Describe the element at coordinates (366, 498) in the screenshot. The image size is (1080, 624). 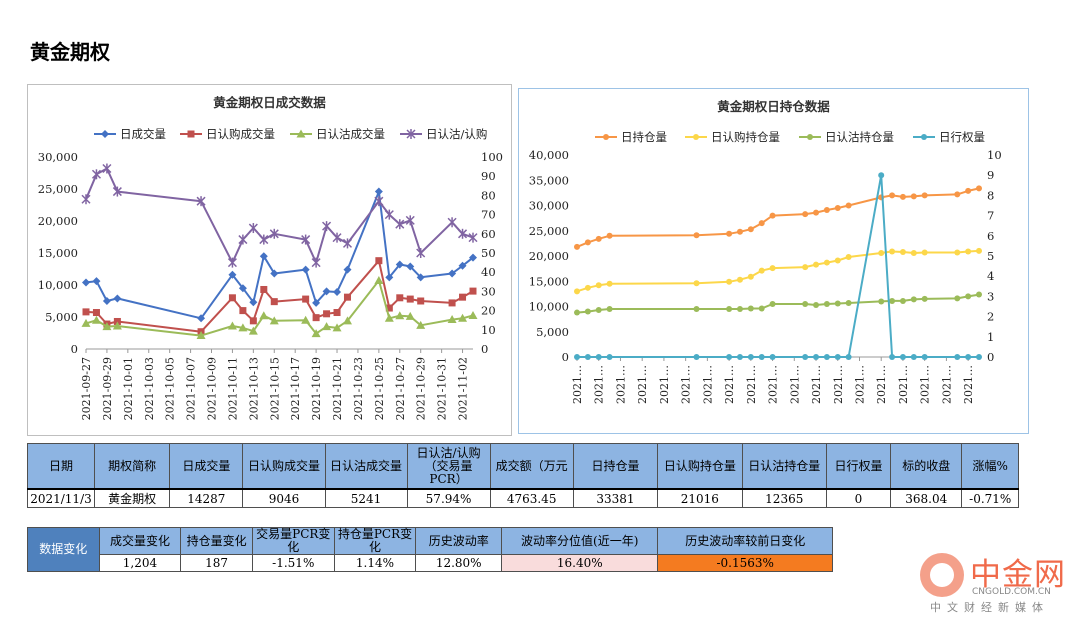
I see `table-cell: 5241` at that location.